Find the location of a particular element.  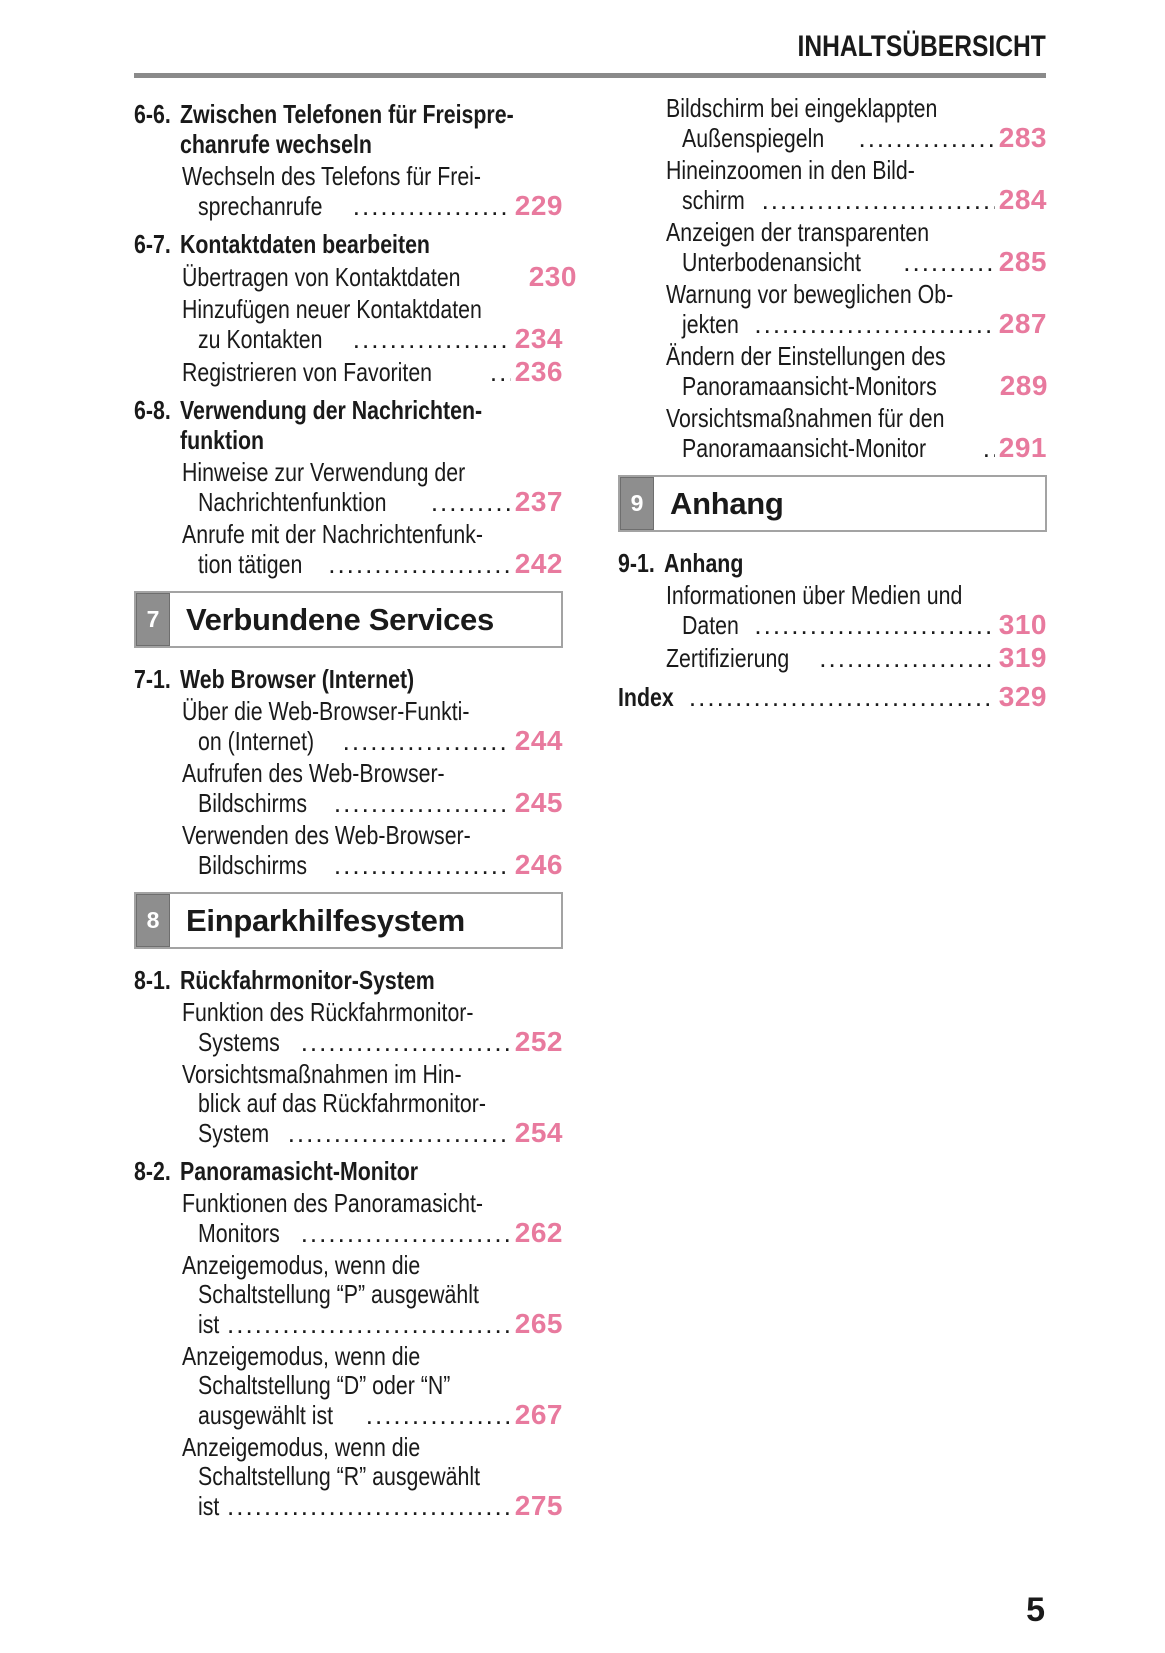

entry-last-line: ausgewählt ist 267 is located at coordinates (380, 1415).